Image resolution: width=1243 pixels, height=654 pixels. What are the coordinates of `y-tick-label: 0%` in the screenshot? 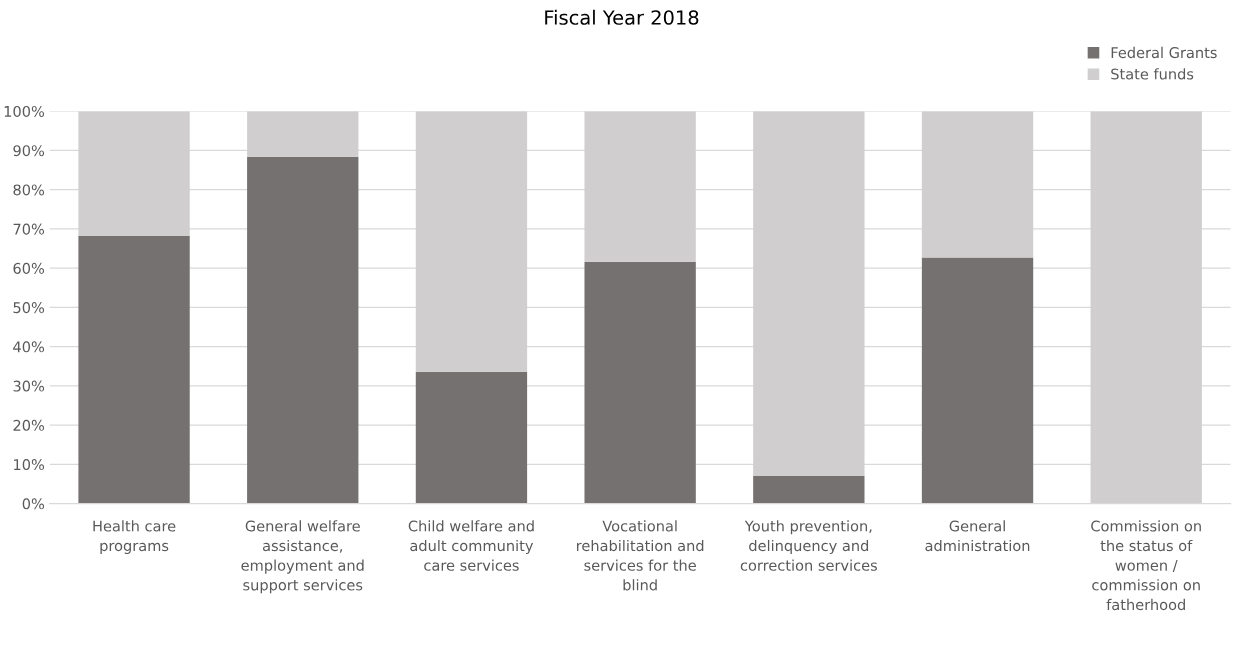 It's located at (33, 504).